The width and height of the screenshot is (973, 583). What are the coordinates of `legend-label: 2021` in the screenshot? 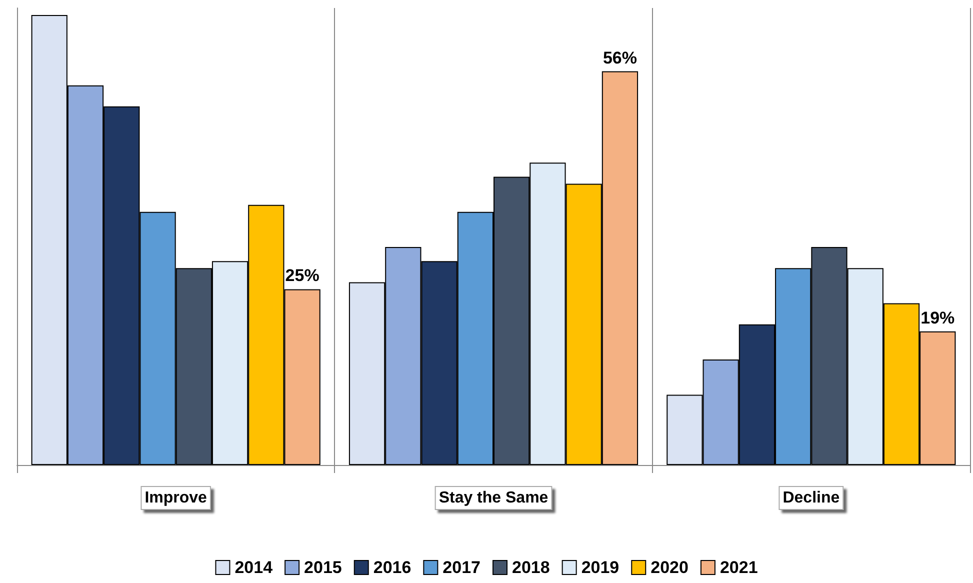 It's located at (739, 567).